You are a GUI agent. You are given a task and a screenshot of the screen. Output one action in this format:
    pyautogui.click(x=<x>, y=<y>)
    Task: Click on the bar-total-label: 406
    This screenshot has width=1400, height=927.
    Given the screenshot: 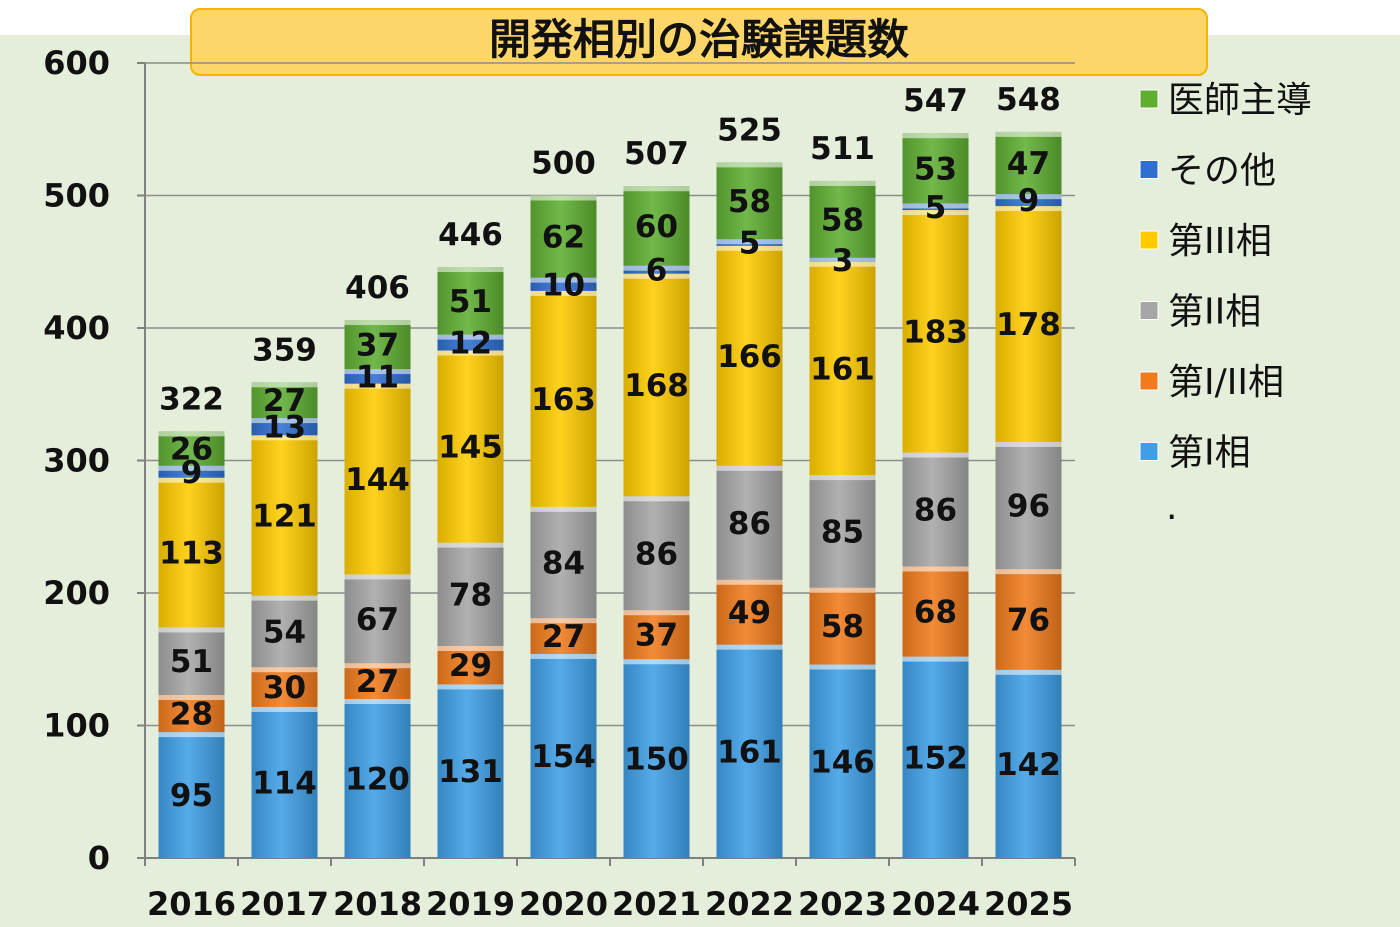 What is the action you would take?
    pyautogui.click(x=377, y=288)
    